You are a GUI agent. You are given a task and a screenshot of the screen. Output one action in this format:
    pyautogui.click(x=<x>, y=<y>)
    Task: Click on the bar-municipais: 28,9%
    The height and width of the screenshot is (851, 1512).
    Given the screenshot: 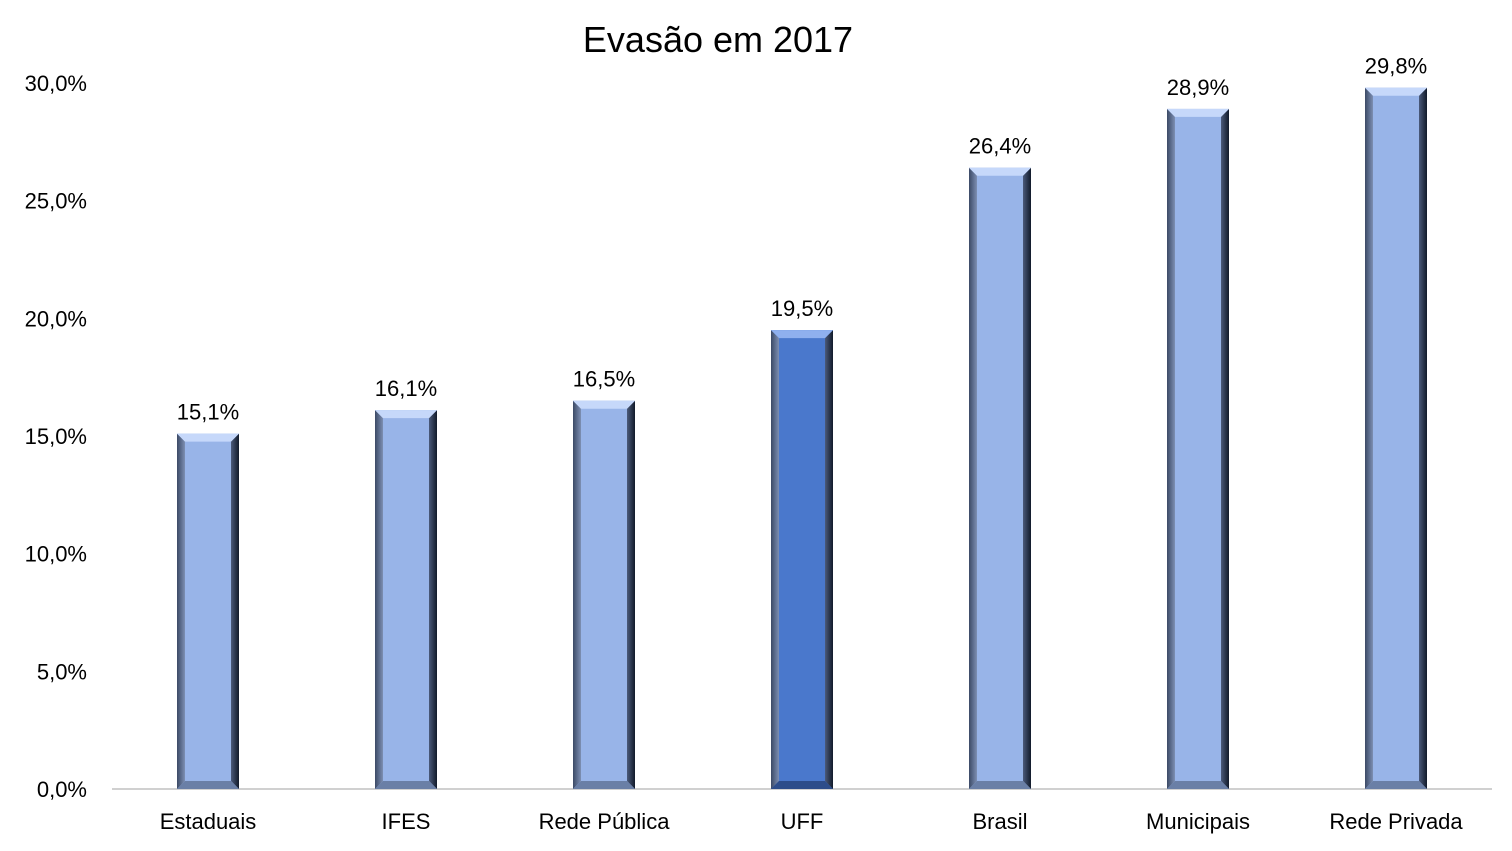 What is the action you would take?
    pyautogui.click(x=1198, y=432)
    